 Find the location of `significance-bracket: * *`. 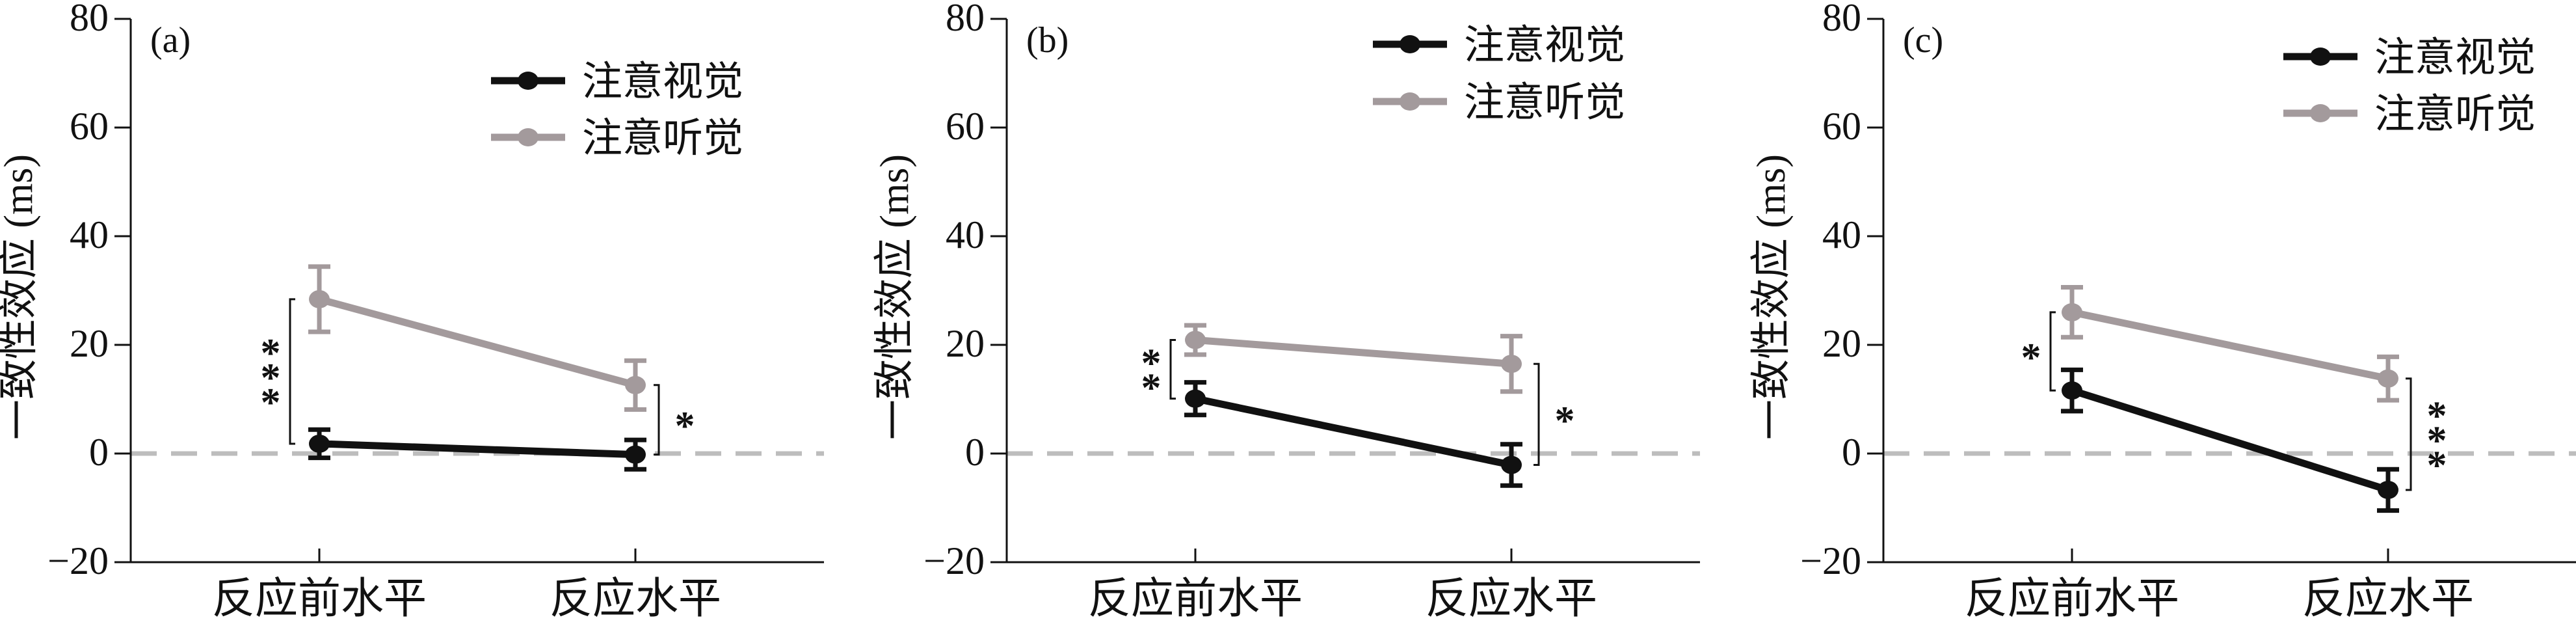

significance-bracket: * * is located at coordinates (1158, 374).